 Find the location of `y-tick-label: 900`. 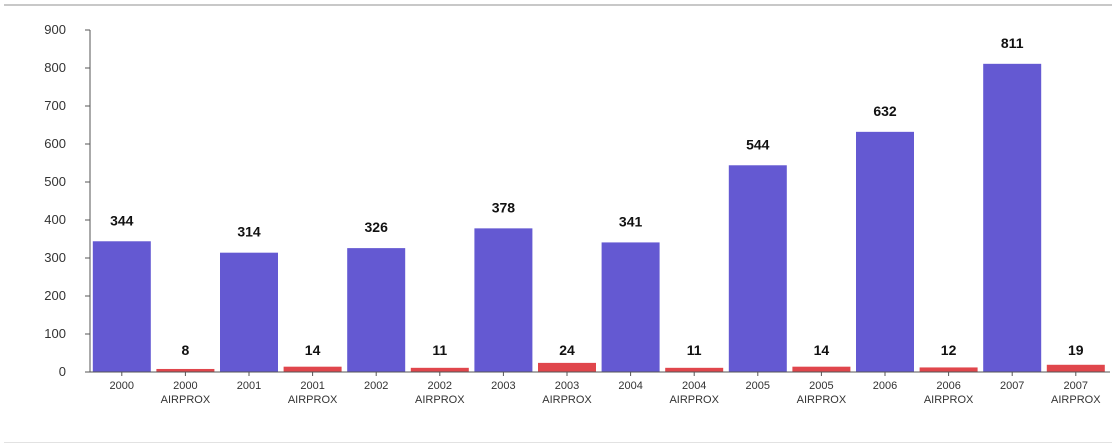

y-tick-label: 900 is located at coordinates (55, 29).